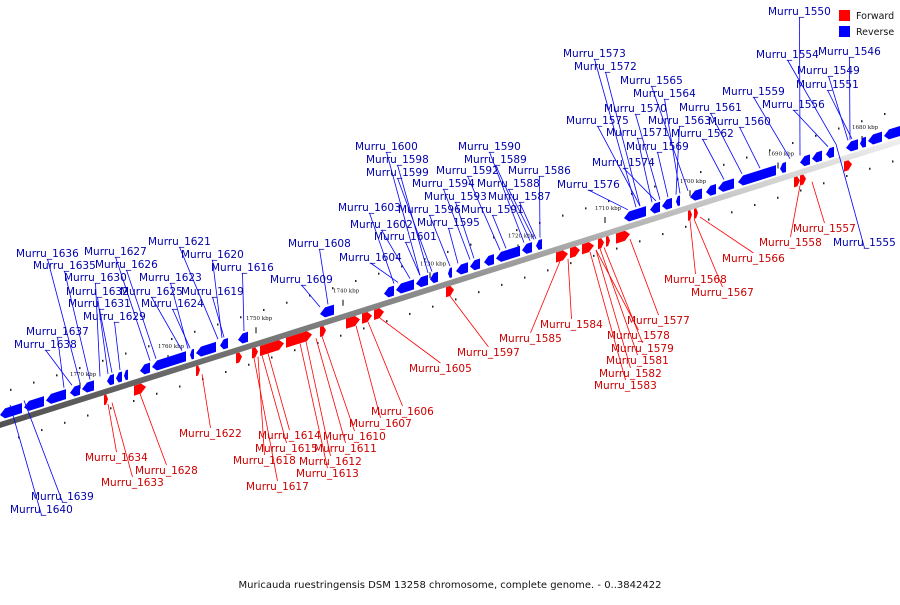 This screenshot has width=900, height=605. I want to click on forward-gene-label: Murru_1618, so click(264, 461).